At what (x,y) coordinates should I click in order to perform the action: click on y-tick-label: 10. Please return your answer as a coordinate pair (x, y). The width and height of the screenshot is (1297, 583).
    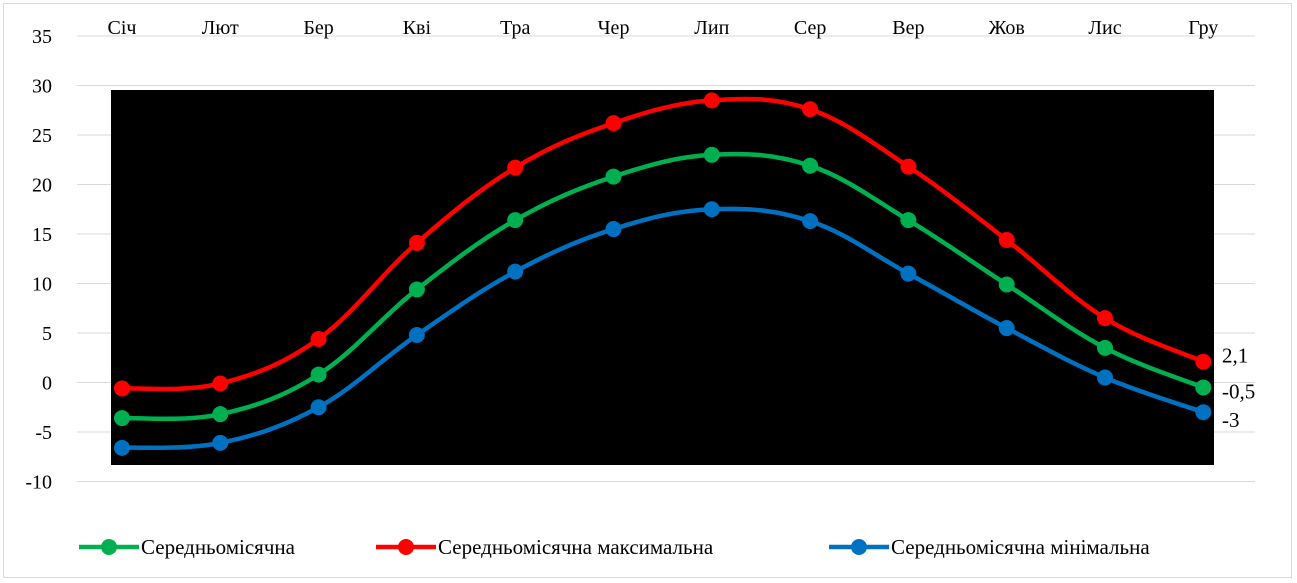
    Looking at the image, I should click on (42, 285).